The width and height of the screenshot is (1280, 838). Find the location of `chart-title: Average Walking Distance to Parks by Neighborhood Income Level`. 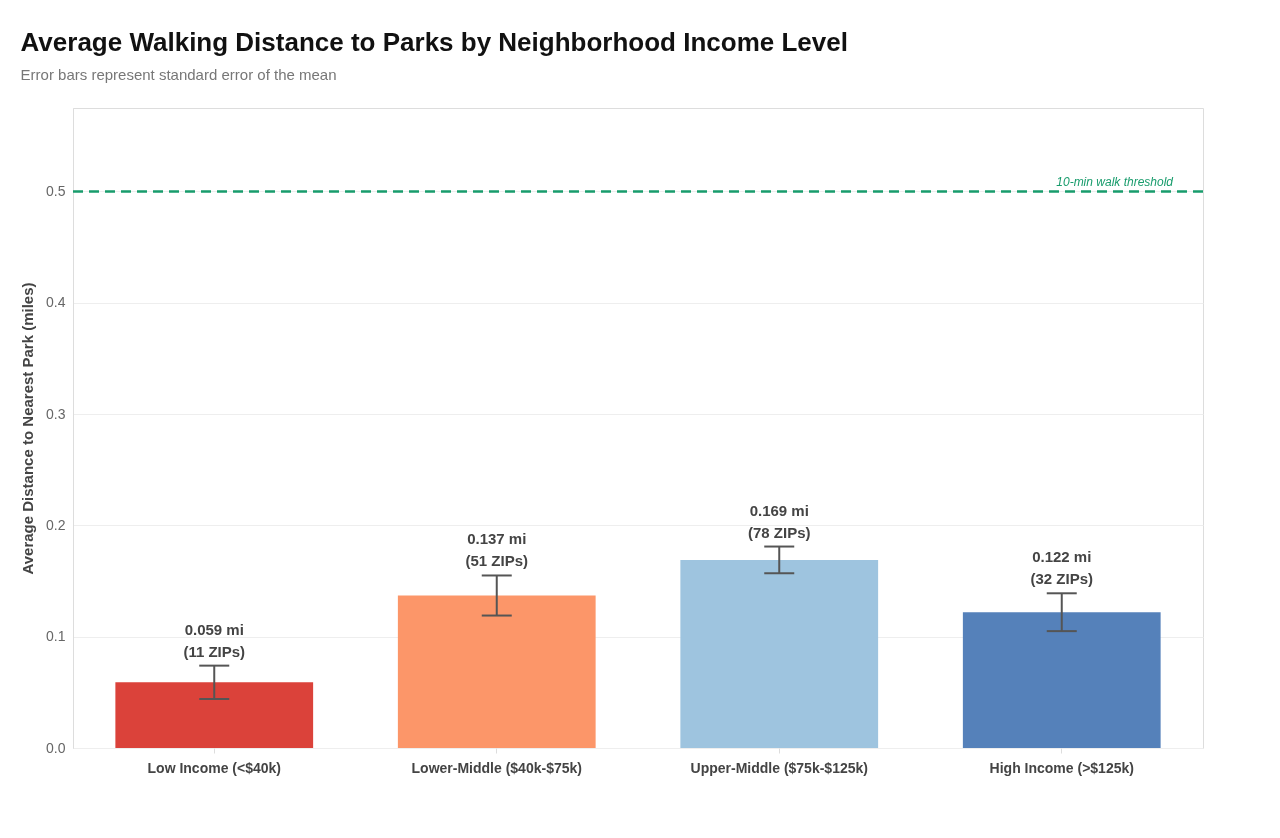

chart-title: Average Walking Distance to Parks by Neighborhood Income Level is located at coordinates (434, 42).